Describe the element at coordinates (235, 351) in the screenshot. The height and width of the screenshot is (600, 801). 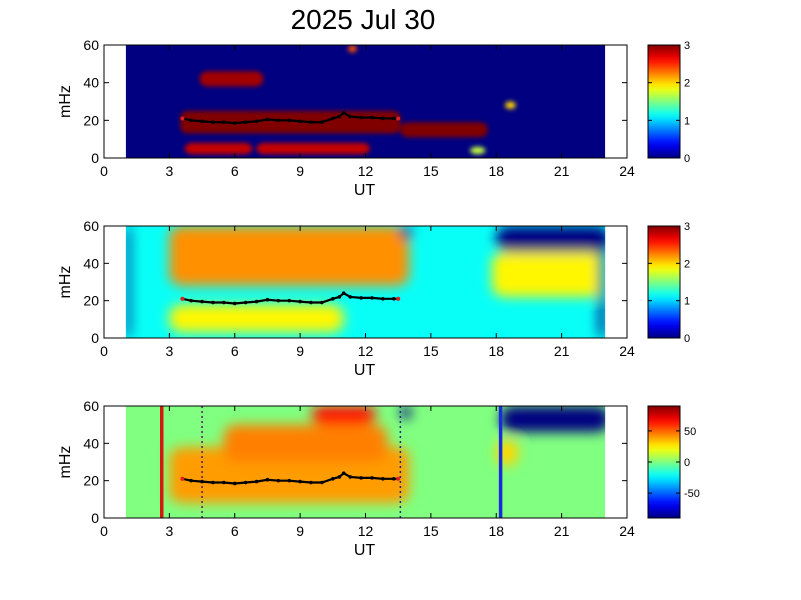
I see `x-tick-label: 6` at that location.